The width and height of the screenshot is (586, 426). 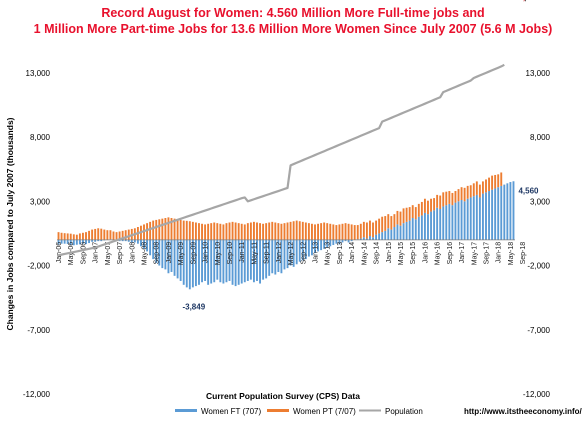 I want to click on x-tick-label: Sep-08, so click(x=157, y=253).